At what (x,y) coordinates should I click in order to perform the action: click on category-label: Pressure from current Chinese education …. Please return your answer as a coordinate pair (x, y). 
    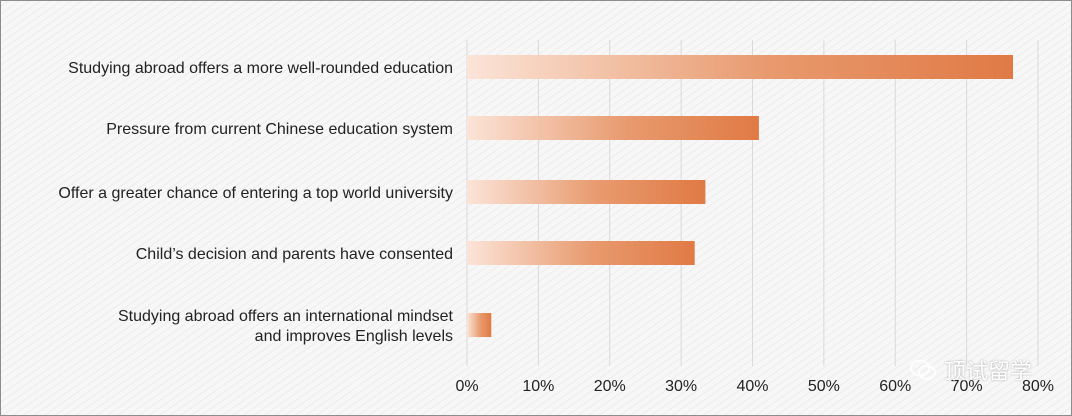
    Looking at the image, I should click on (279, 129).